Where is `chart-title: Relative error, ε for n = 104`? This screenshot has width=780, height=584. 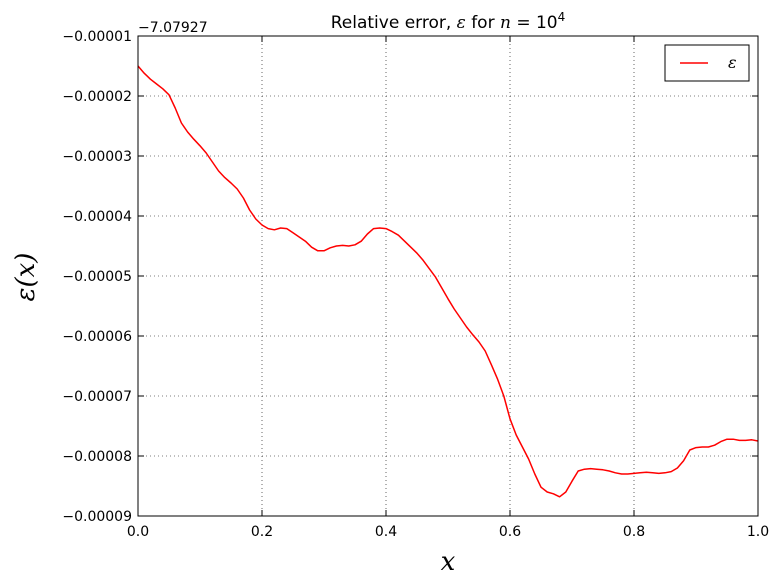
chart-title: Relative error, ε for n = 104 is located at coordinates (448, 21).